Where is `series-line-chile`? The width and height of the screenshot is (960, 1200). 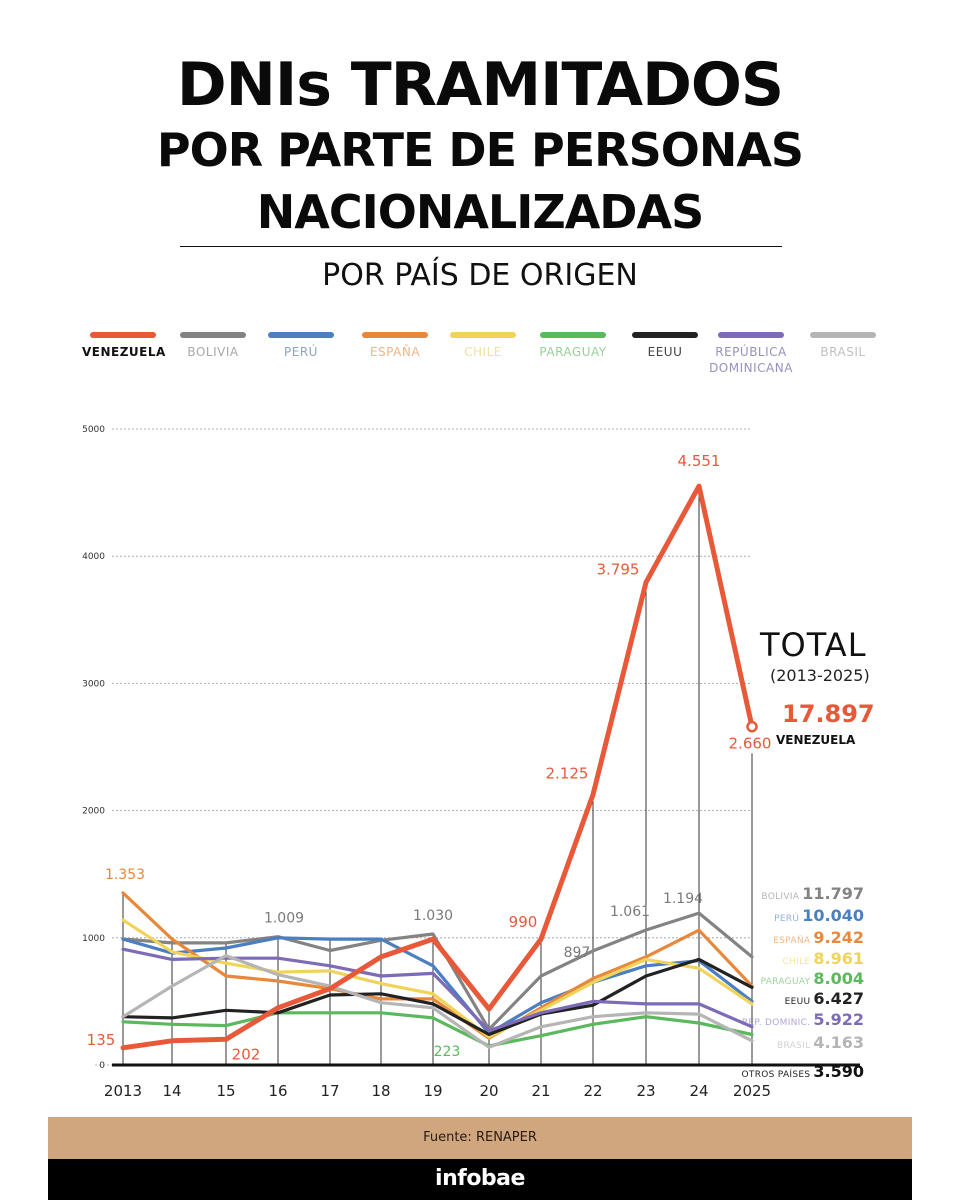 series-line-chile is located at coordinates (437, 978).